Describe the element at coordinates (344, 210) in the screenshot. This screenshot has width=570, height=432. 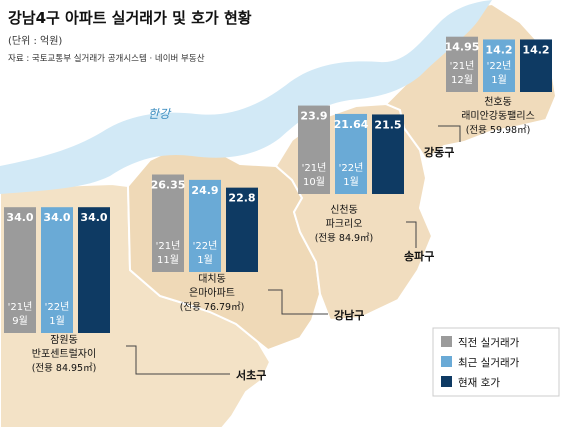
I see `group-area-name: 신천동` at that location.